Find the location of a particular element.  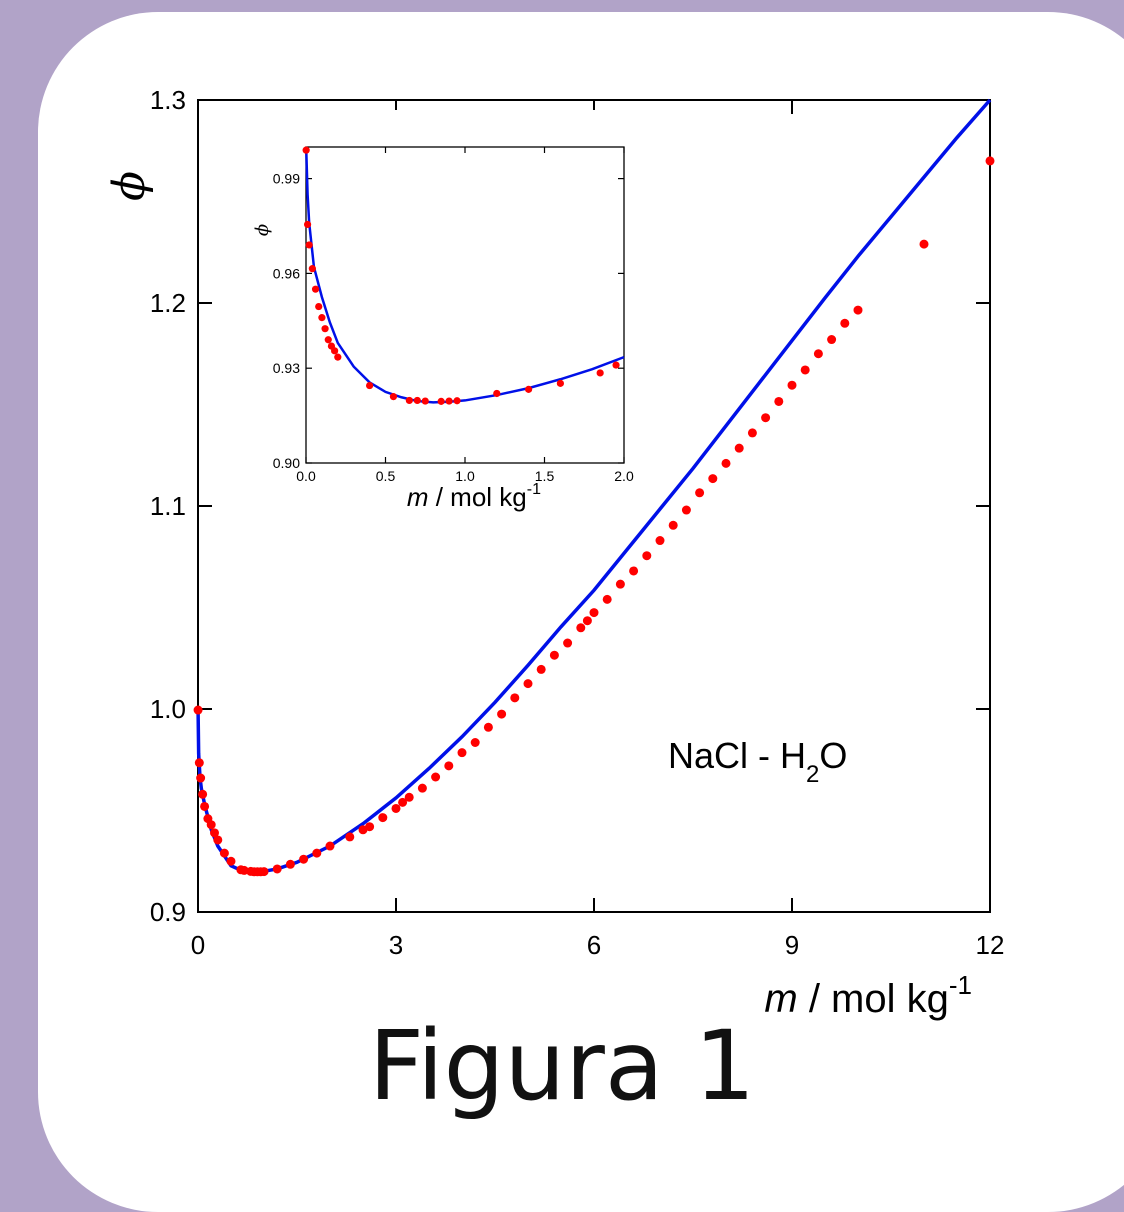

x-tick-label: 0 is located at coordinates (198, 945).